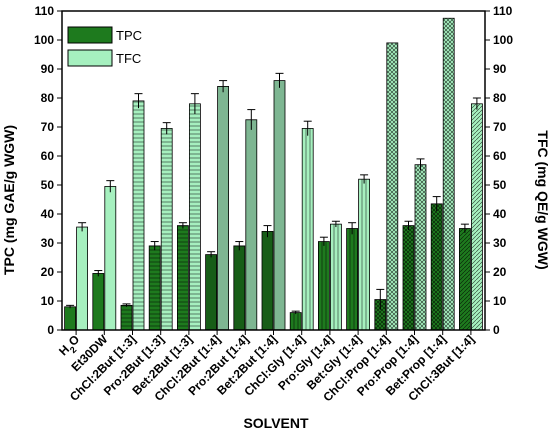  Describe the element at coordinates (48, 127) in the screenshot. I see `left-axis-tick-label: 70` at that location.